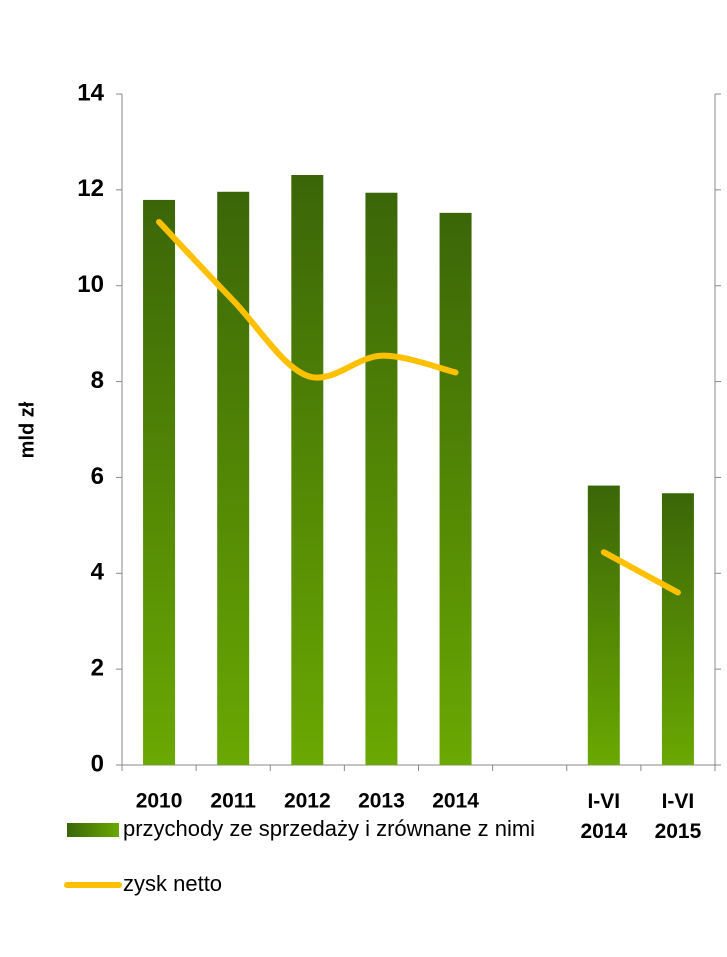 The width and height of the screenshot is (727, 957). Describe the element at coordinates (603, 816) in the screenshot. I see `x-tick-label: I-VI 2014` at that location.